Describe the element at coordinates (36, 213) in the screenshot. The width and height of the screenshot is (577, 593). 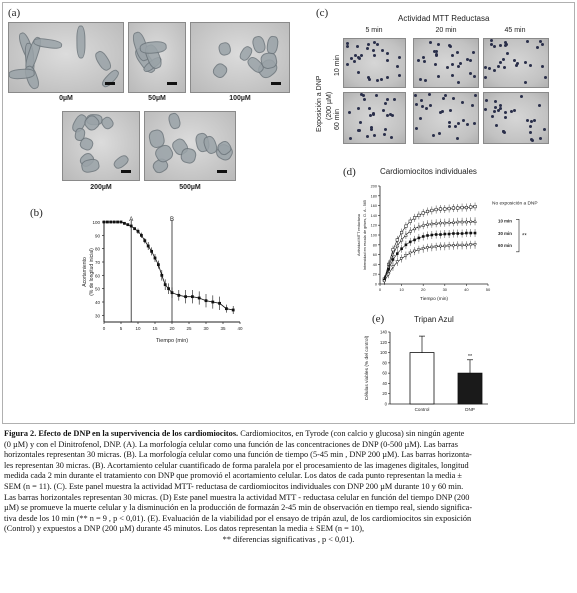
I see `panel-b-letter: (b)` at that location.